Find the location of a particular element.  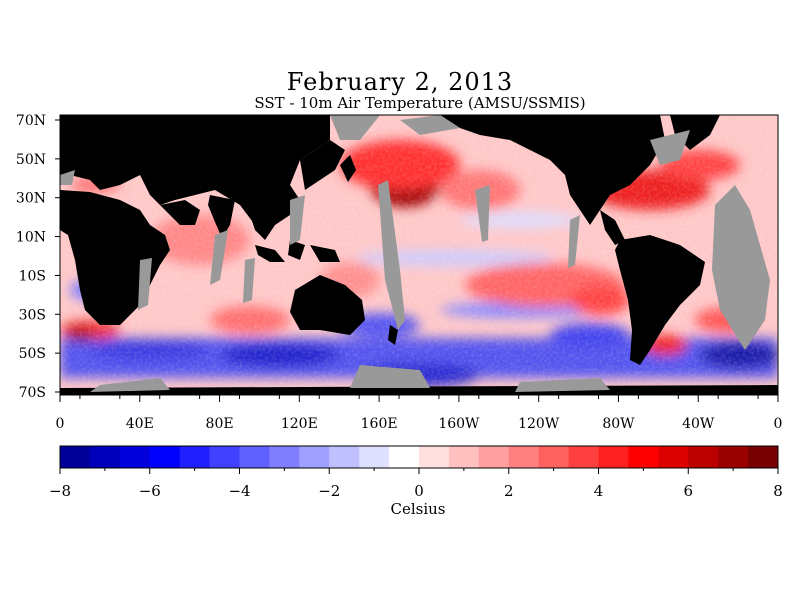

colorbar-tick-label: −2 is located at coordinates (329, 491).